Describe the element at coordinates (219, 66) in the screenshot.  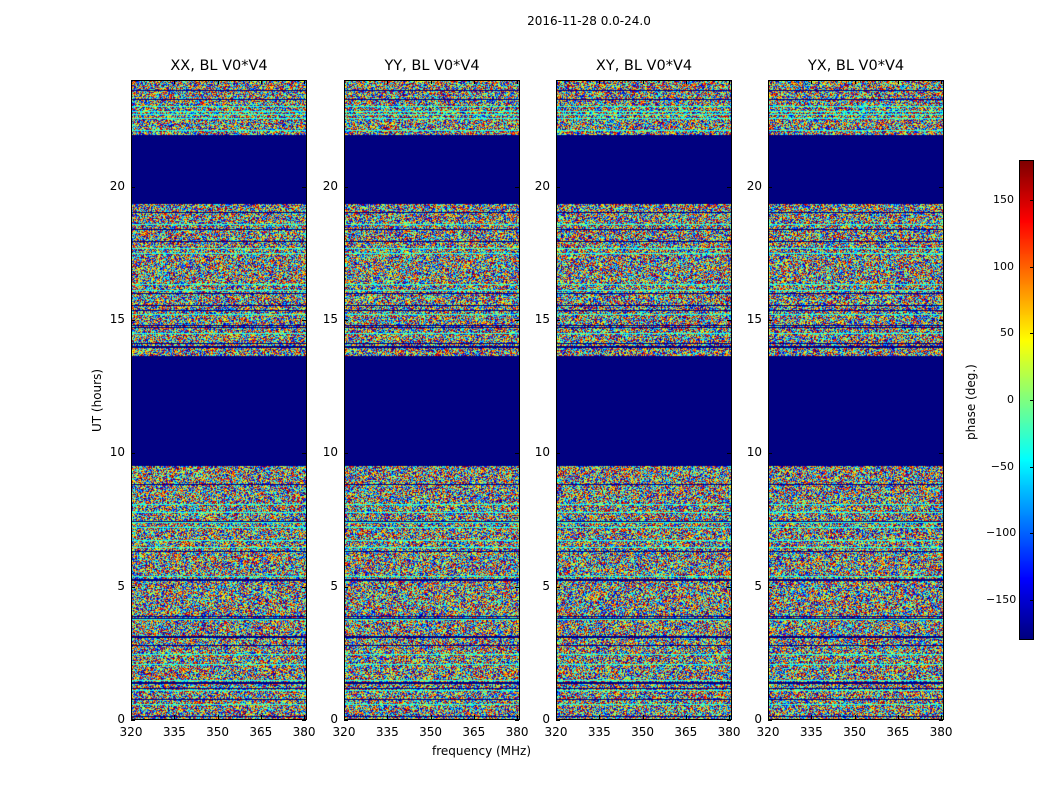
I see `panel-title-xx: XX, BL V0*V4` at that location.